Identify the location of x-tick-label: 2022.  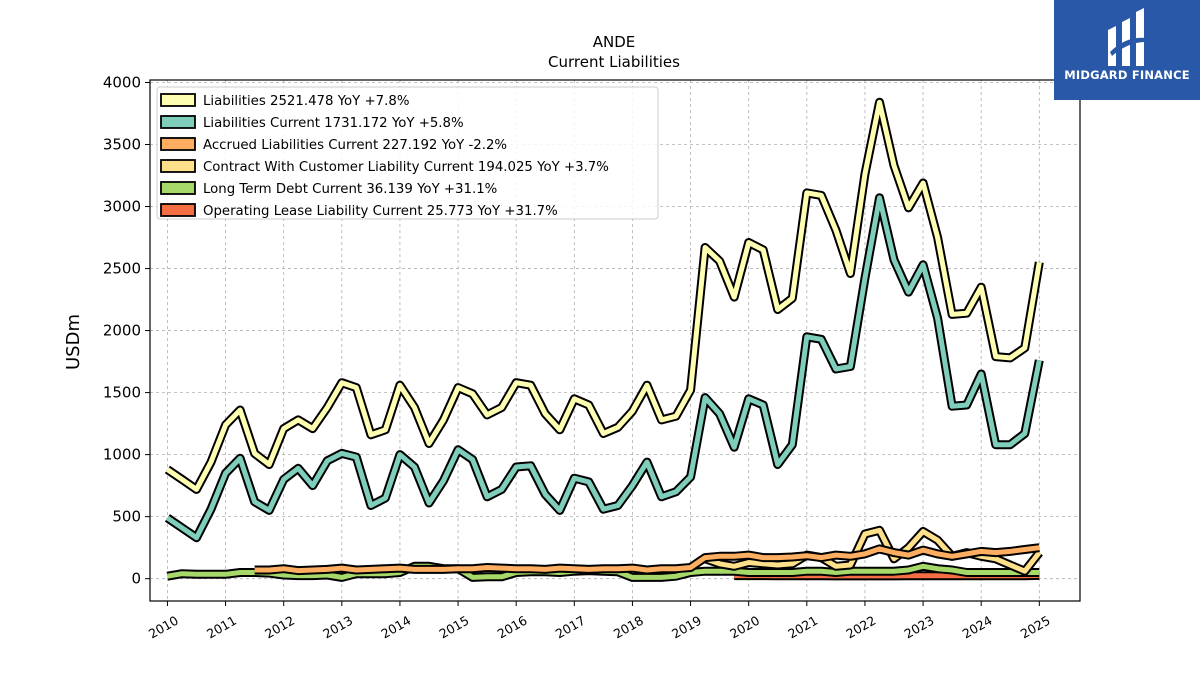
(860, 627).